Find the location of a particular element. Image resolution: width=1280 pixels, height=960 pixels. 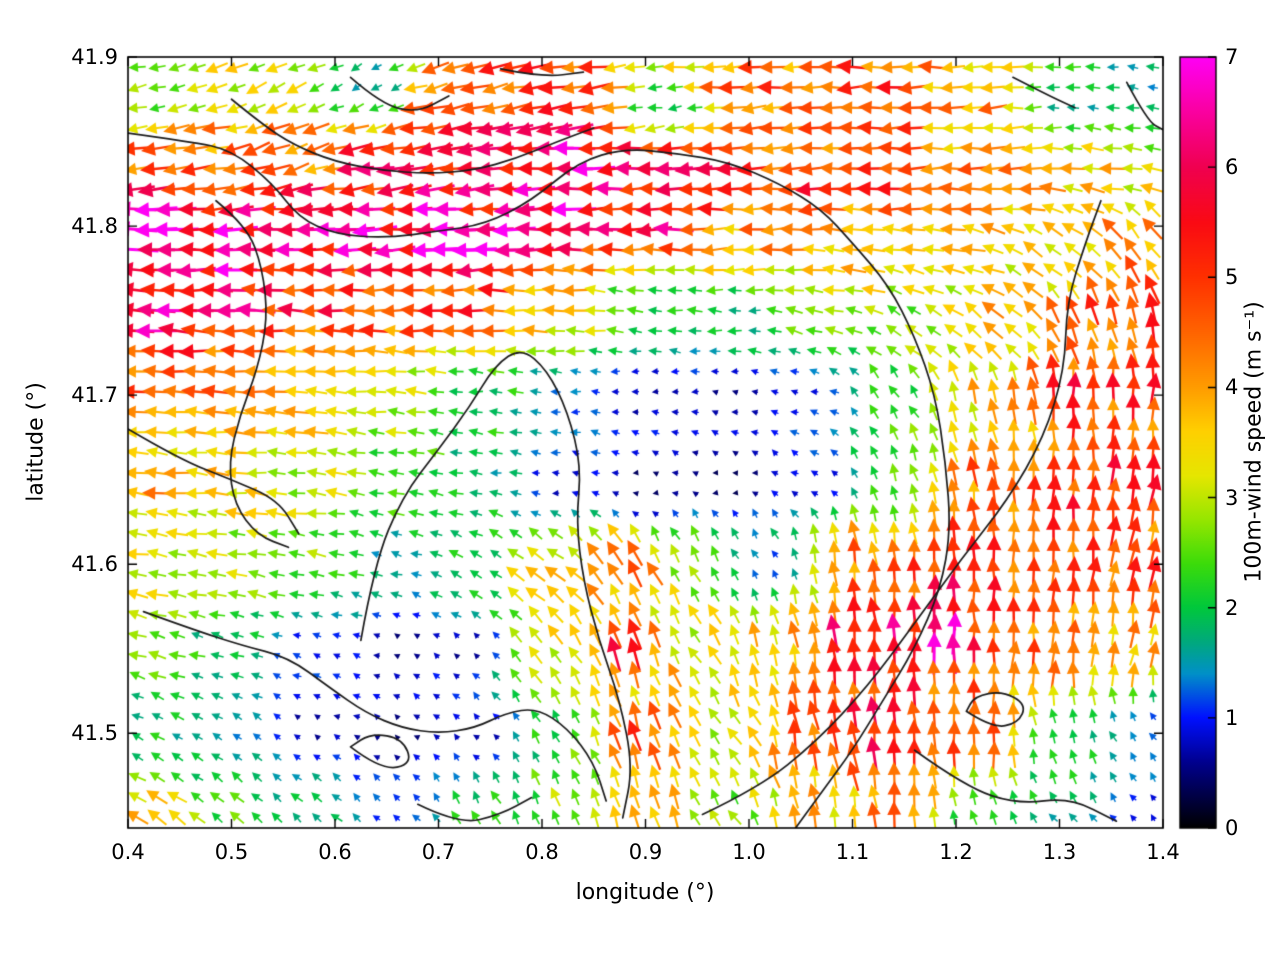

x-tick-label: 1.1 is located at coordinates (852, 852).